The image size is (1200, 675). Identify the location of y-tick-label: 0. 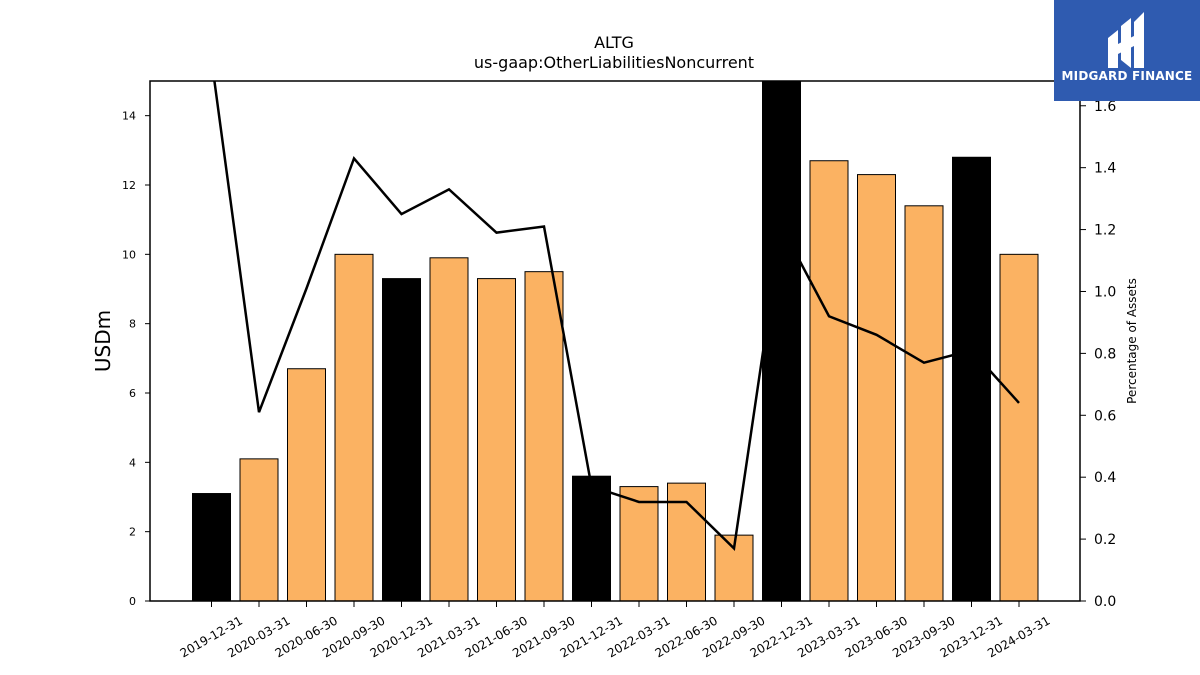
(132, 601).